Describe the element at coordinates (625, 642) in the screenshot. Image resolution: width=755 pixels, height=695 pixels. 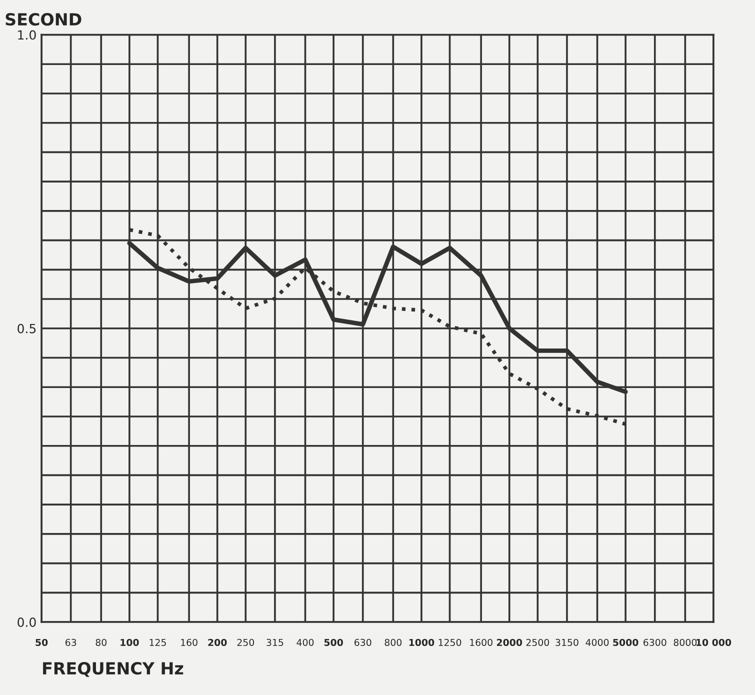
I see `x-tick-label: 5000` at that location.